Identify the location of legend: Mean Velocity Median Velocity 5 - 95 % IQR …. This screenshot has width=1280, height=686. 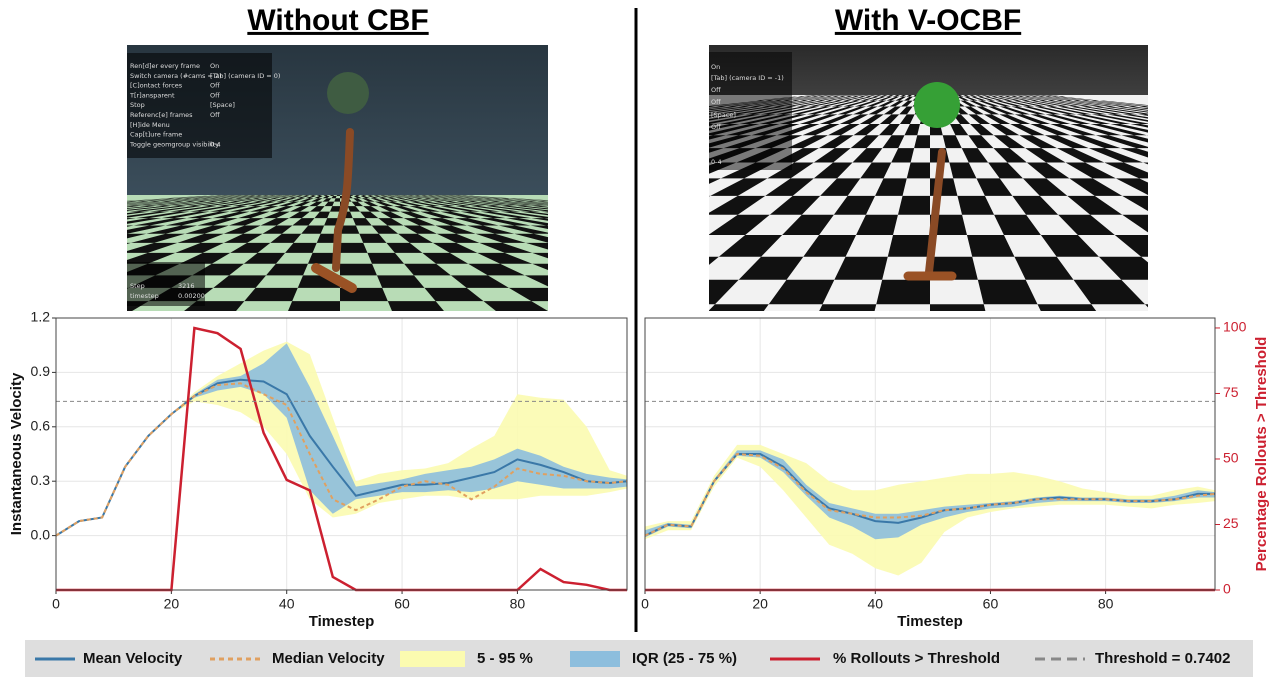
(639, 658).